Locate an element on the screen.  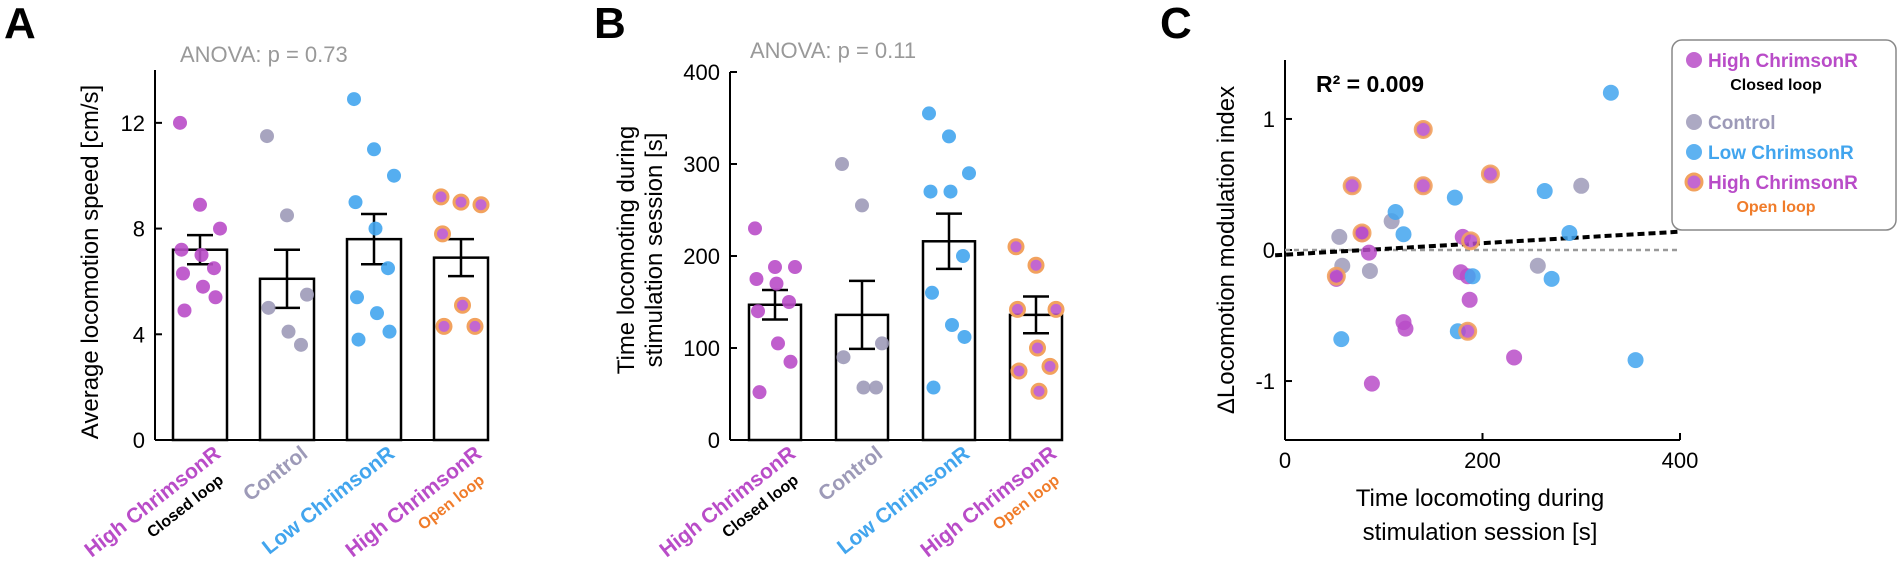
panel-a-category-label-group: Control is located at coordinates (275, 474).